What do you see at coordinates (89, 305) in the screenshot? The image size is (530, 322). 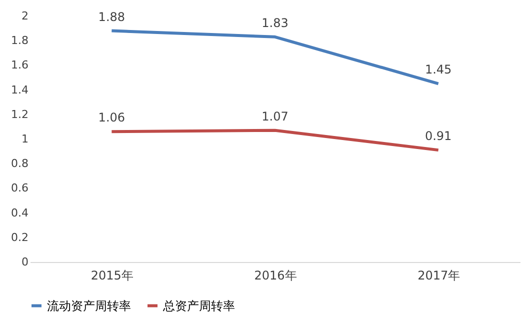 I see `legend-label: 流动资产周转率` at bounding box center [89, 305].